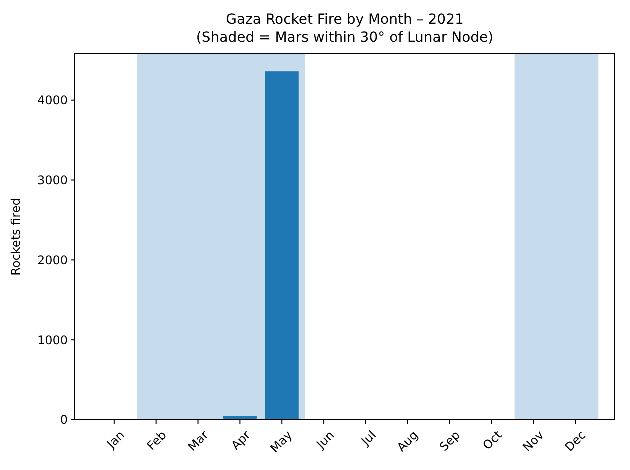  I want to click on y-tick-label: 1000, so click(52, 340).